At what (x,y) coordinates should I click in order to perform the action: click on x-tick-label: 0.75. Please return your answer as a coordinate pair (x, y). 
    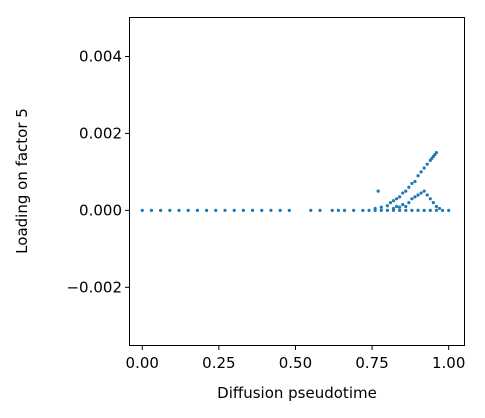
    Looking at the image, I should click on (371, 363).